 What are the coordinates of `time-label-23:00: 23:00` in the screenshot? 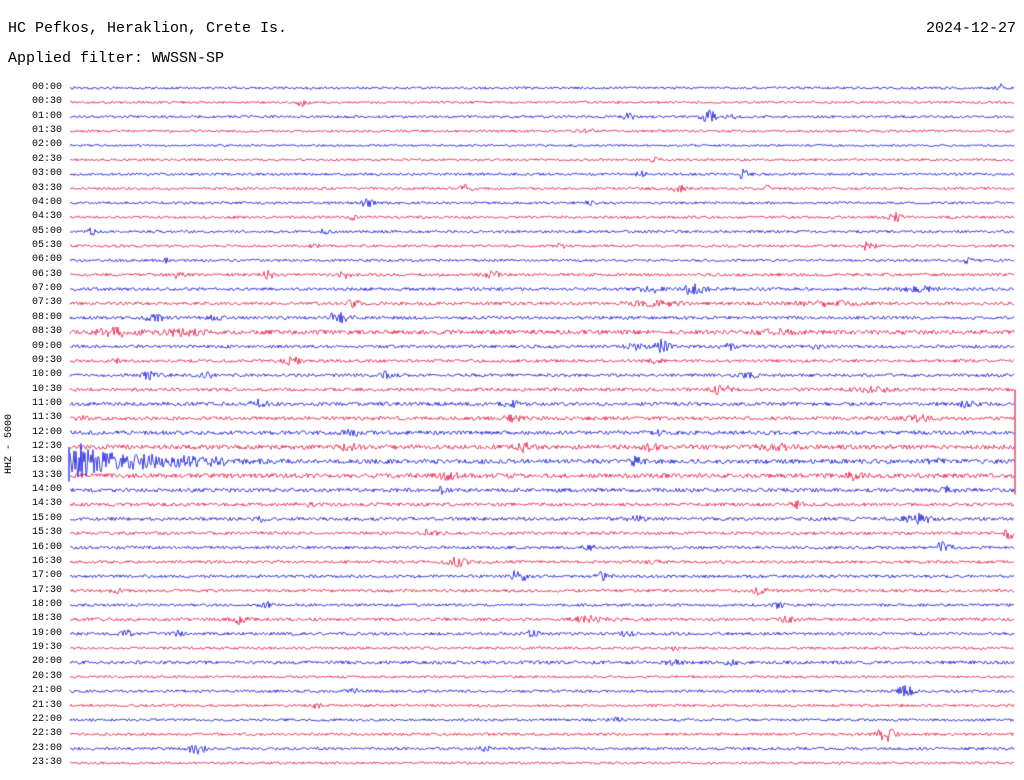 It's located at (46, 748).